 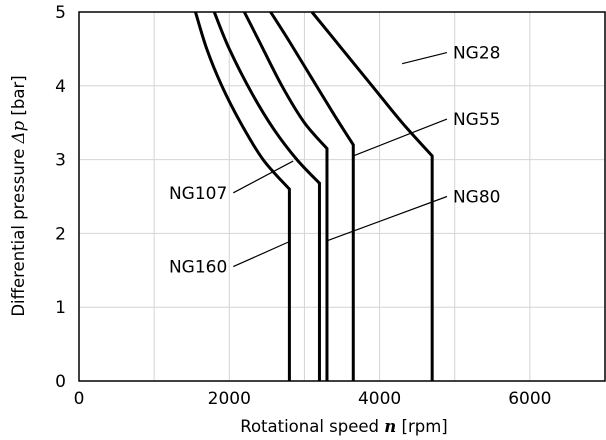 I want to click on y-tick-label: 1, so click(x=60, y=308).